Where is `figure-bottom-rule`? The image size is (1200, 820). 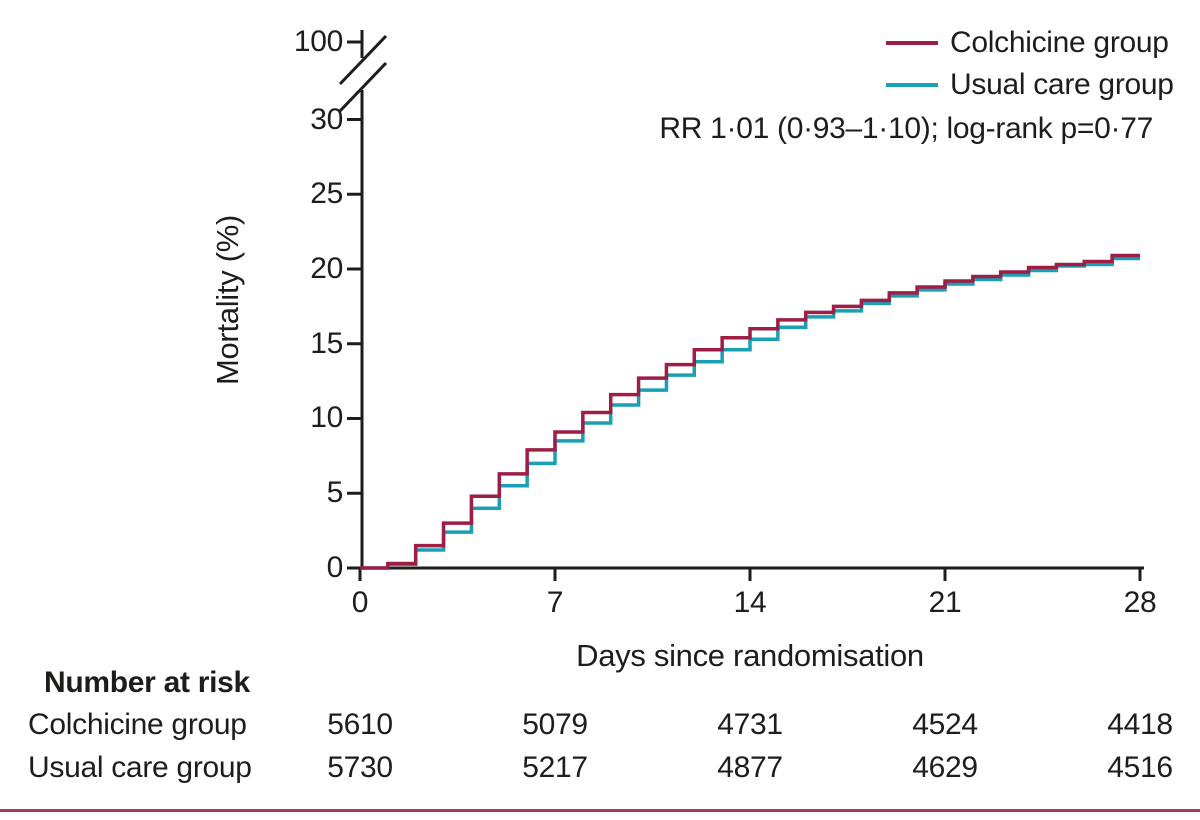 figure-bottom-rule is located at coordinates (600, 810).